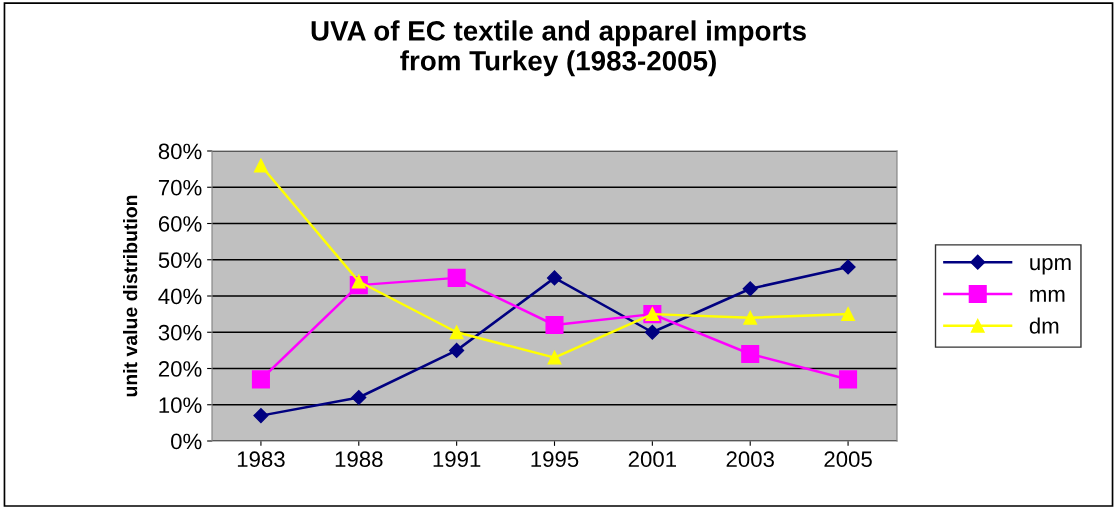  I want to click on y-tick-label: 30%, so click(180, 332).